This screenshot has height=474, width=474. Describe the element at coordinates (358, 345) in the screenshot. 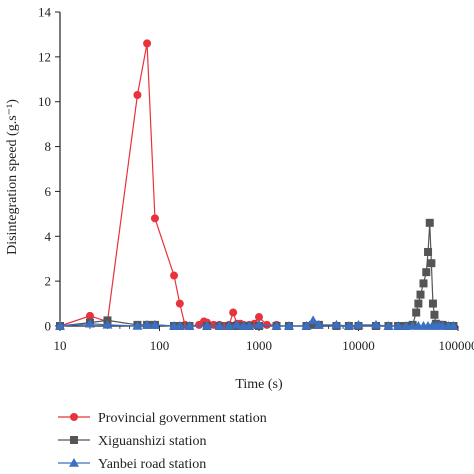

I see `x-tick-label: 10000` at that location.